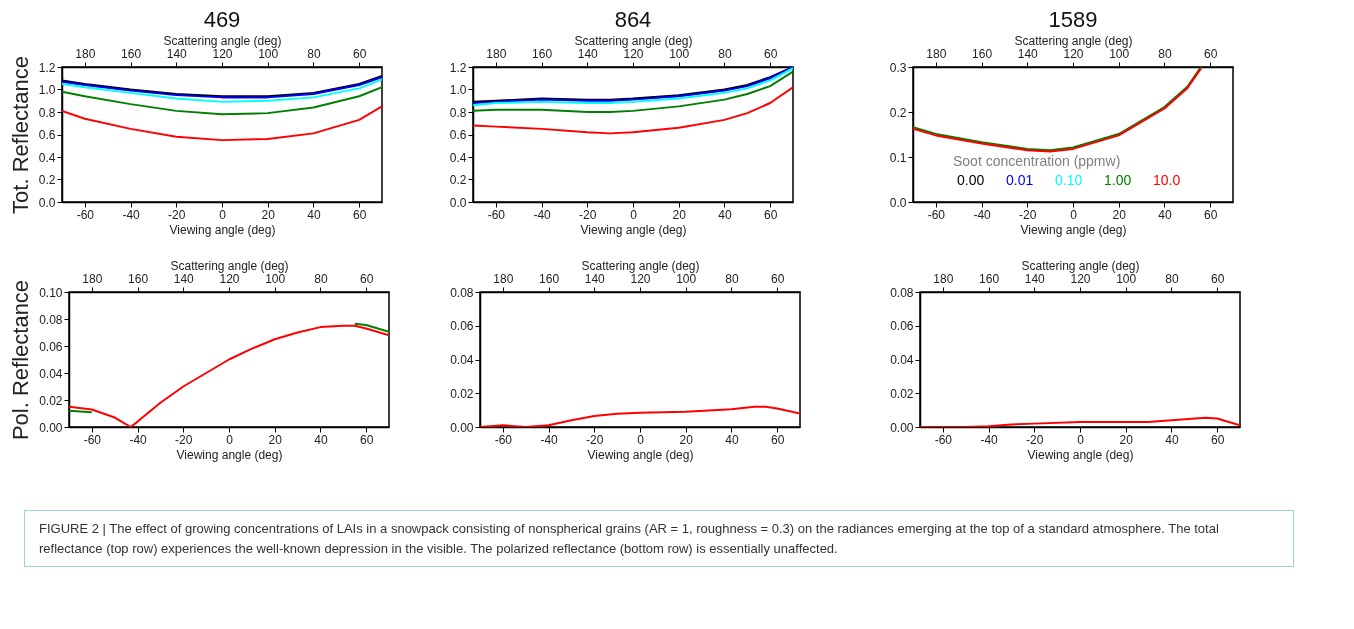 The width and height of the screenshot is (1354, 629). Describe the element at coordinates (898, 157) in the screenshot. I see `y-tick-label: 0.1` at that location.